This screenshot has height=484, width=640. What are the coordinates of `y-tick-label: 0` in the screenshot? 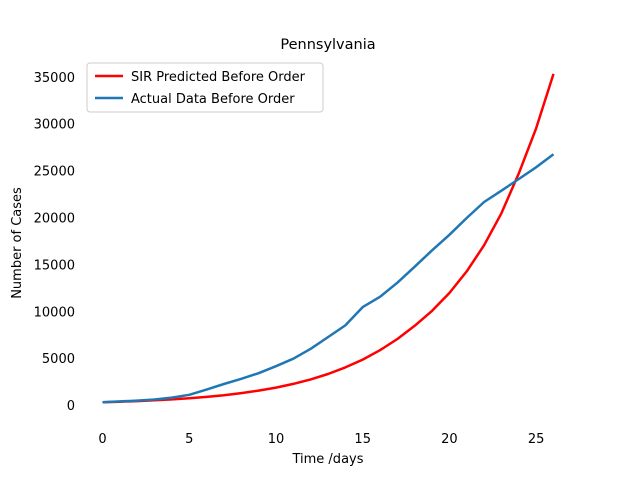 It's located at (71, 406).